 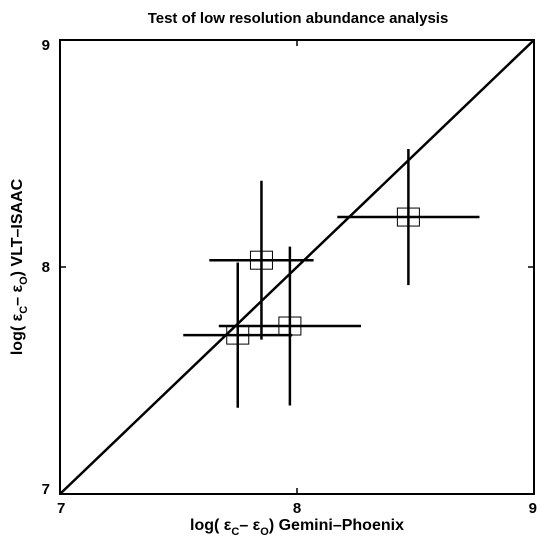 I want to click on y-axis-label: log( εC– εO) VLT–ISAAC, so click(x=19, y=266).